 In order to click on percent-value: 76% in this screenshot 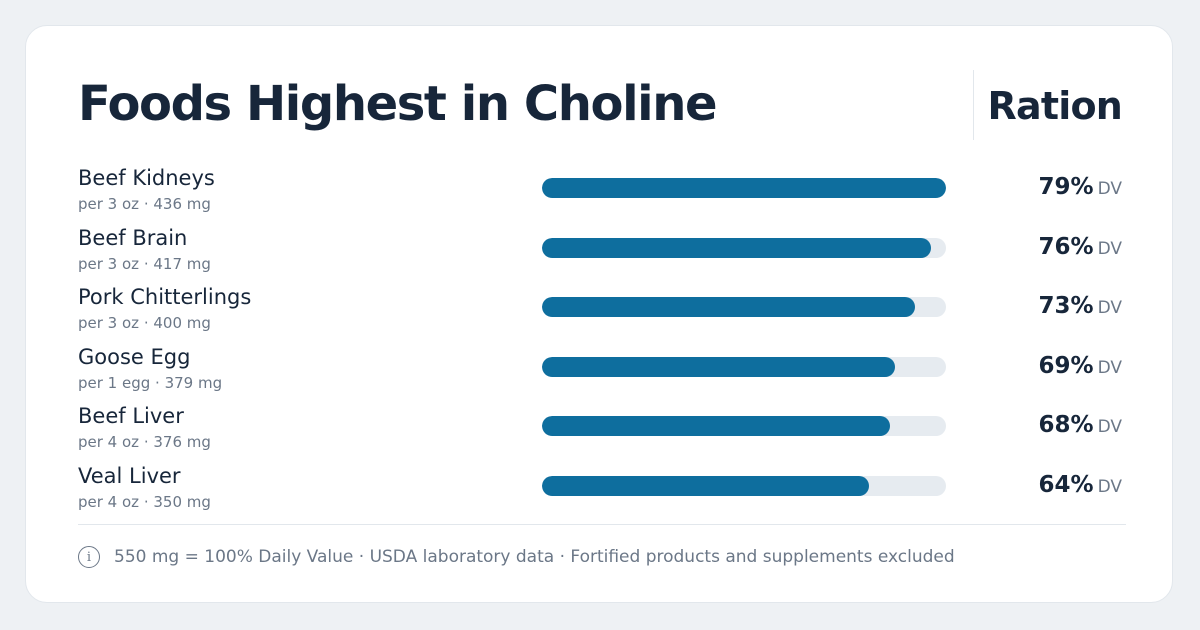, I will do `click(1066, 246)`.